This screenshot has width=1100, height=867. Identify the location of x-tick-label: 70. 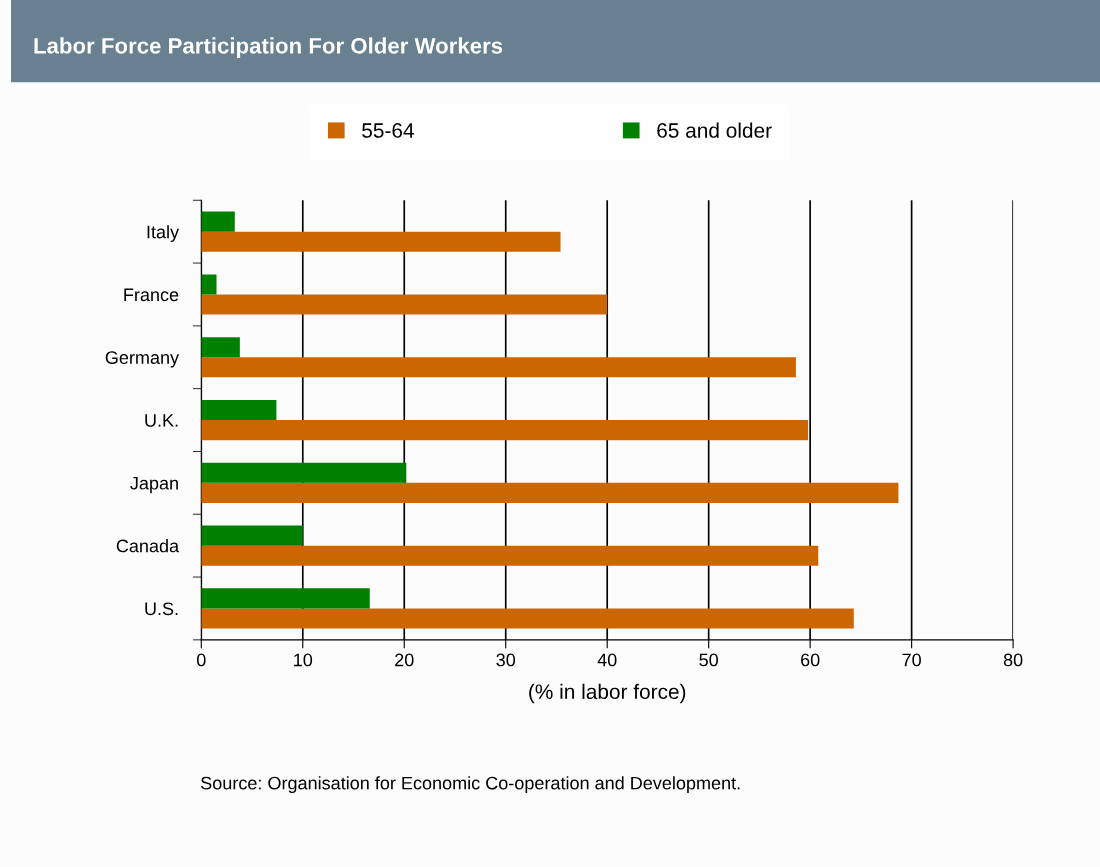
(911, 660).